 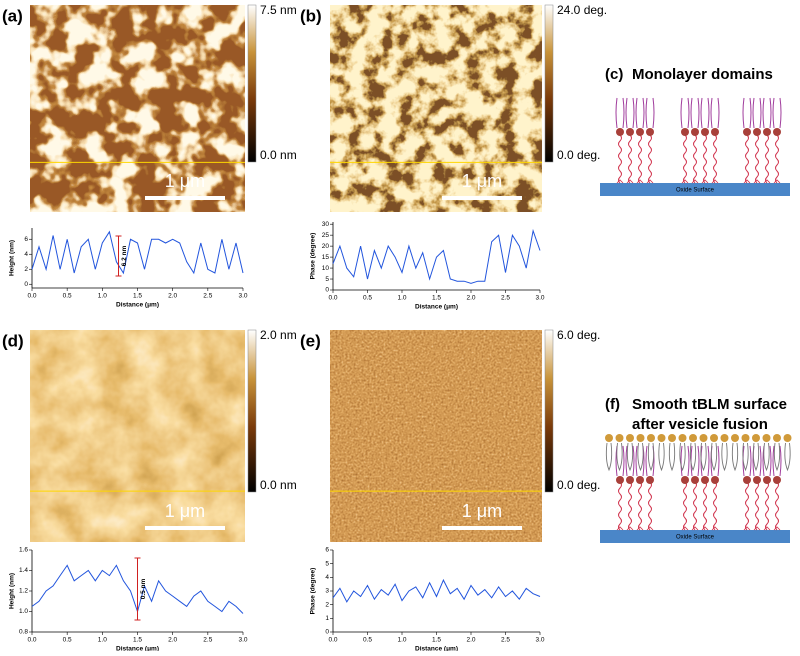 I want to click on y-tick-label: 20, so click(x=326, y=246).